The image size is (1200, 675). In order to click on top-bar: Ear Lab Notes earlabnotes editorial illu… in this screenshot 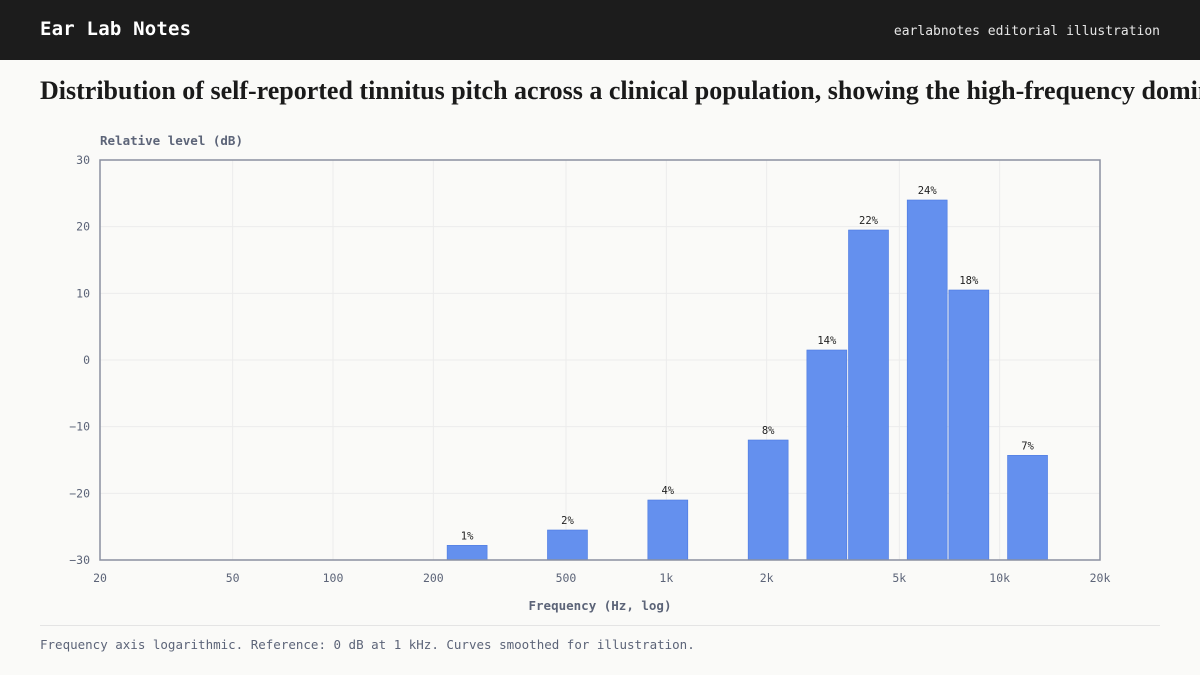, I will do `click(600, 30)`.